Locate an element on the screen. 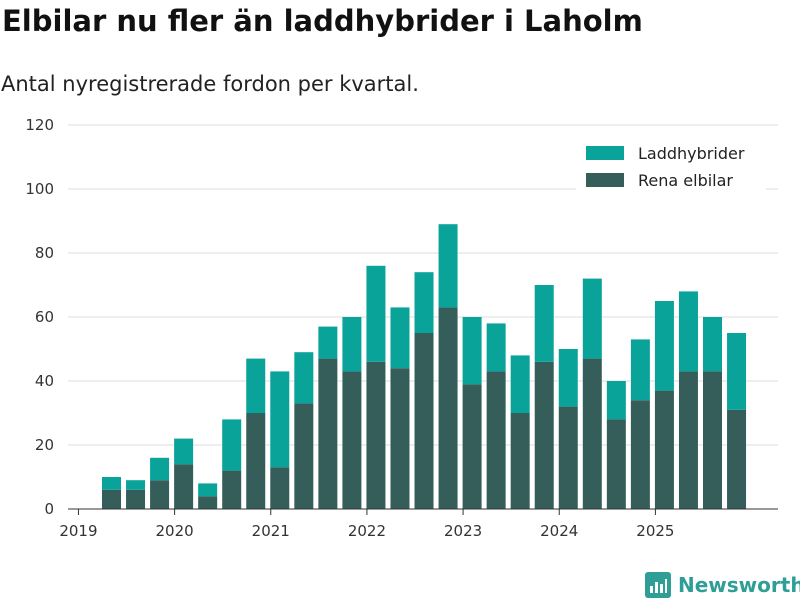 This screenshot has height=600, width=800. bar-rena-elbilar-2021-Q4 is located at coordinates (352, 440).